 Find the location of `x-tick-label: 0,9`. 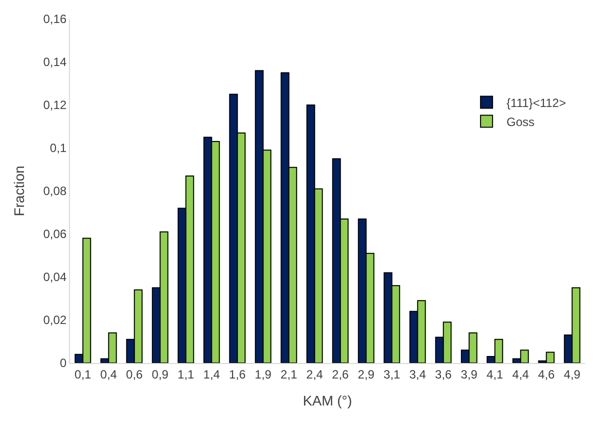

x-tick-label: 0,9 is located at coordinates (160, 374).